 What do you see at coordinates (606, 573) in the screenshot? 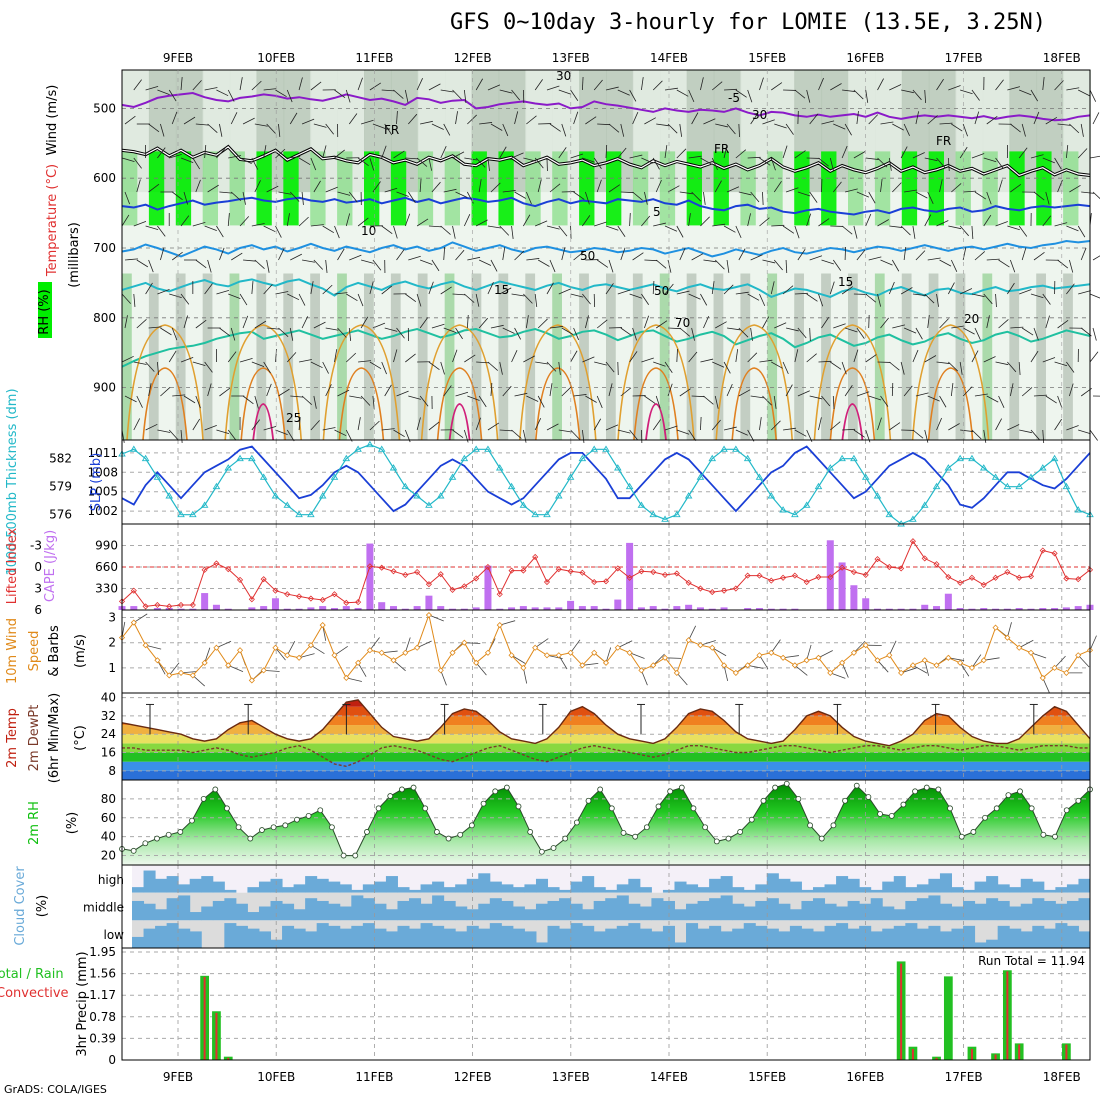
I see `lifted-index-line` at bounding box center [606, 573].